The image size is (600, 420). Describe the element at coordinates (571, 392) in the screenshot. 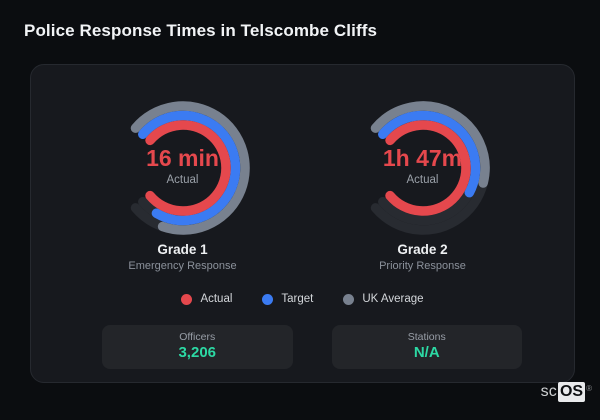

I see `watermark-logo-box: OS` at that location.